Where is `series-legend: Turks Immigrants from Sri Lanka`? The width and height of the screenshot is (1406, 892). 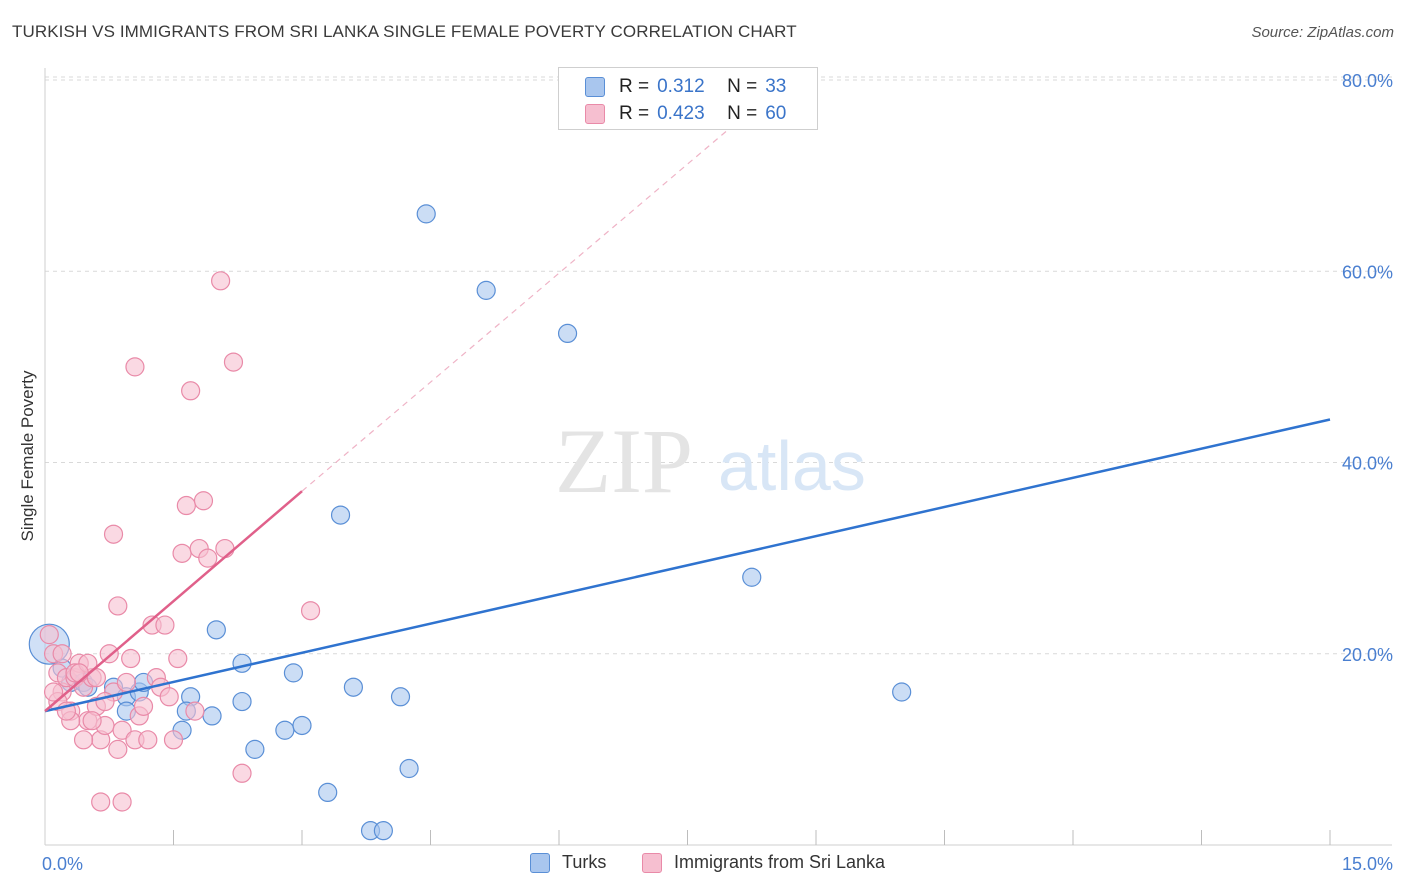
series-legend: Turks Immigrants from Sri Lanka is located at coordinates (703, 865).